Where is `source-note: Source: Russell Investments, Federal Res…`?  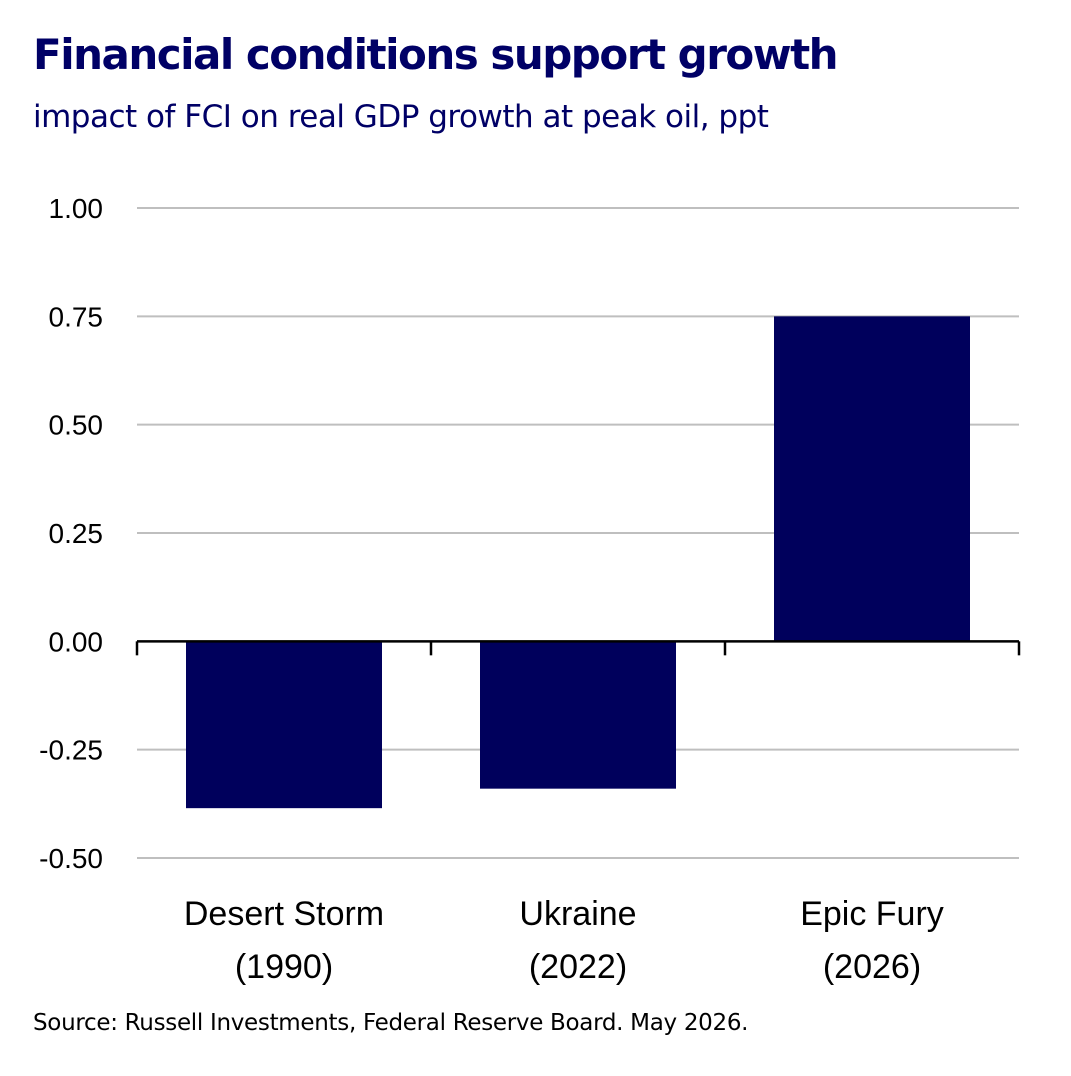
source-note: Source: Russell Investments, Federal Res… is located at coordinates (391, 1023).